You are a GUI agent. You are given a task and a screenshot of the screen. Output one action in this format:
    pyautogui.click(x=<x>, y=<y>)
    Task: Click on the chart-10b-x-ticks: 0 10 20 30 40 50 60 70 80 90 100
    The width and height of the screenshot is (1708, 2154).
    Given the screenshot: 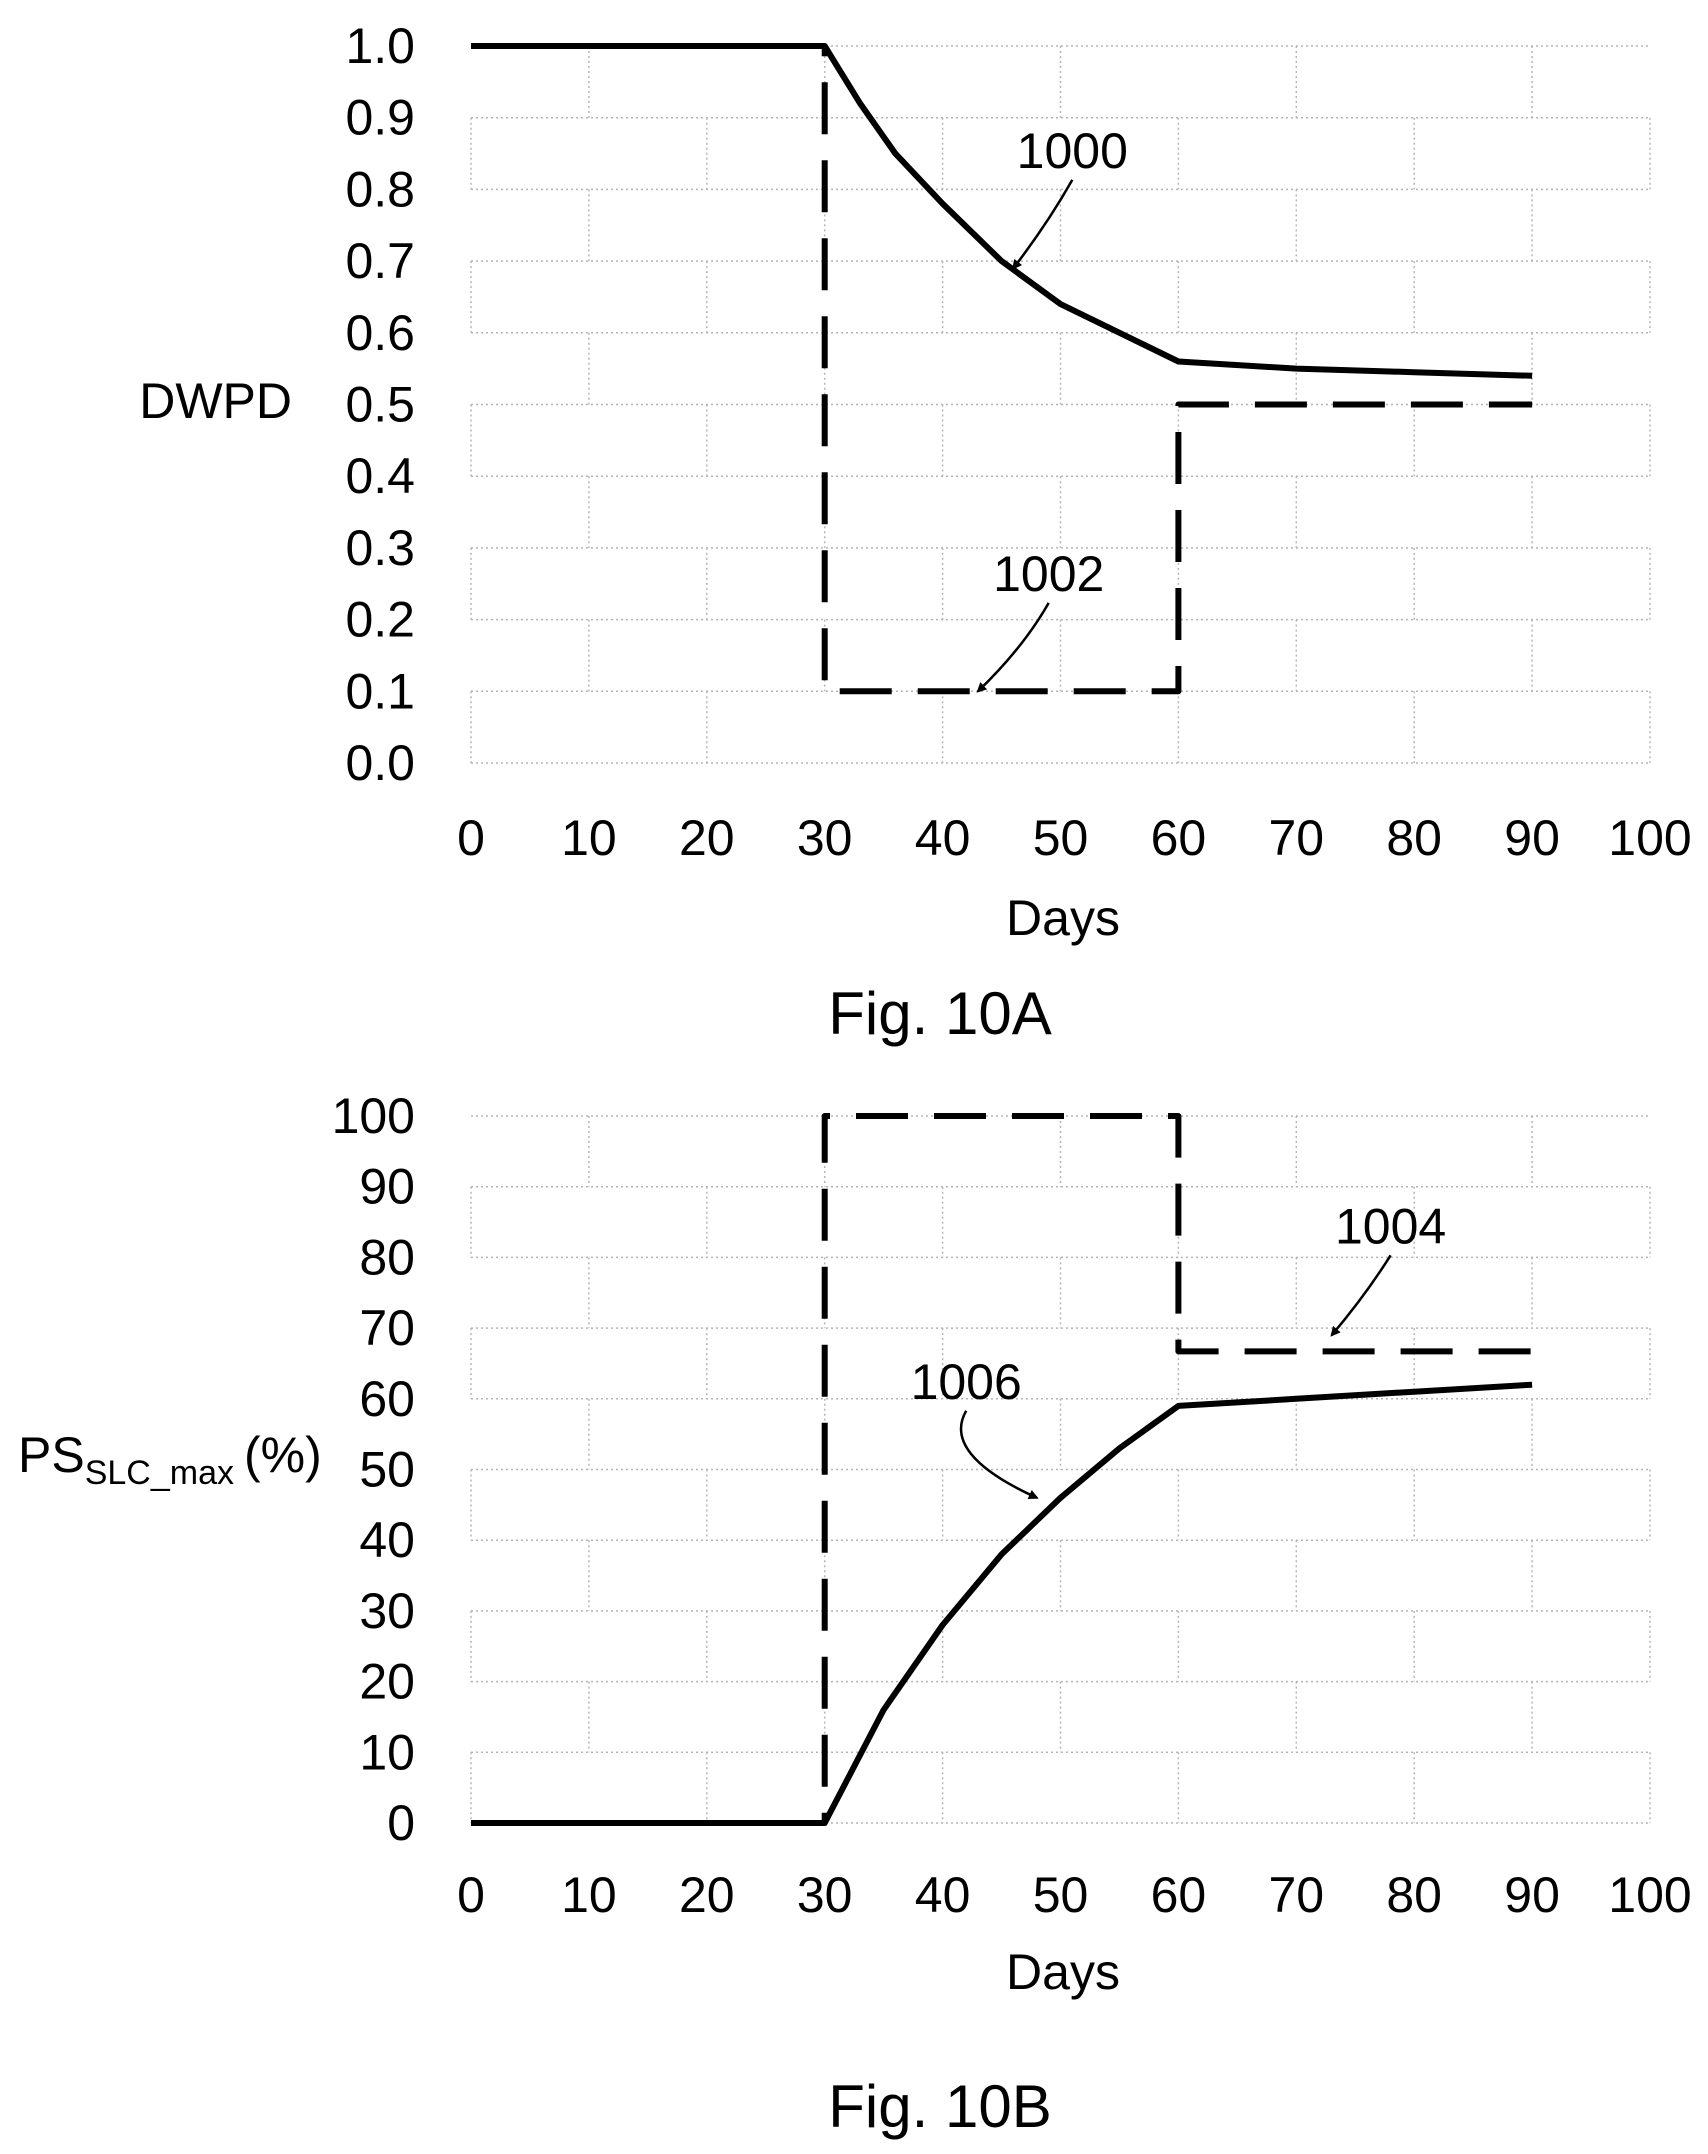 What is the action you would take?
    pyautogui.click(x=1074, y=1895)
    